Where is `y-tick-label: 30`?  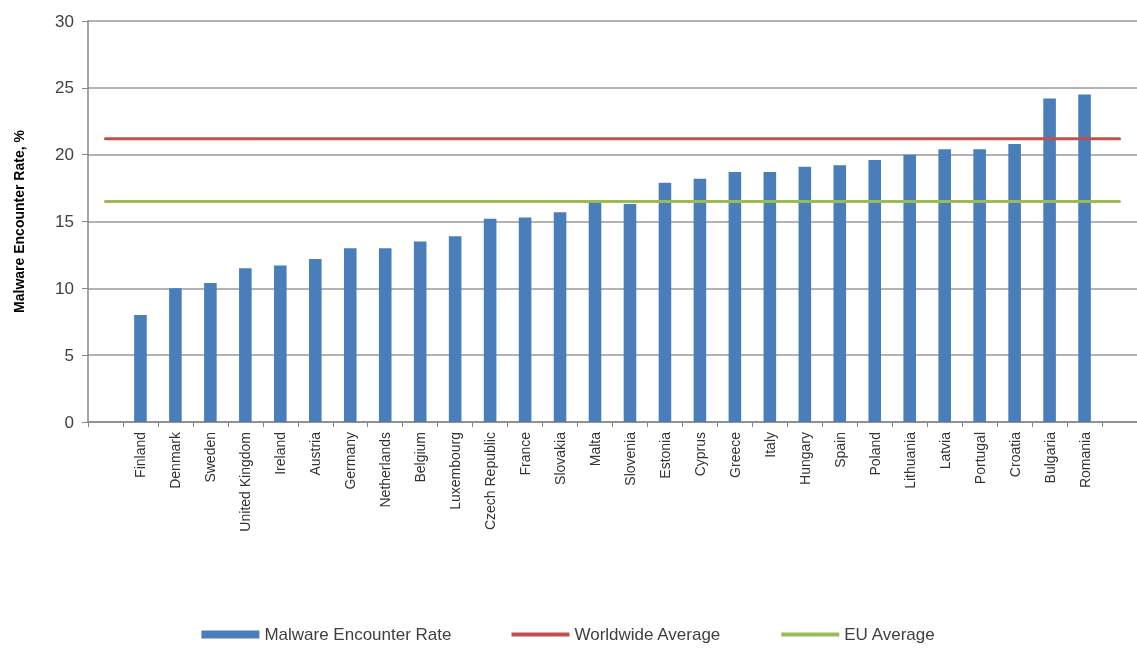
y-tick-label: 30 is located at coordinates (64, 21).